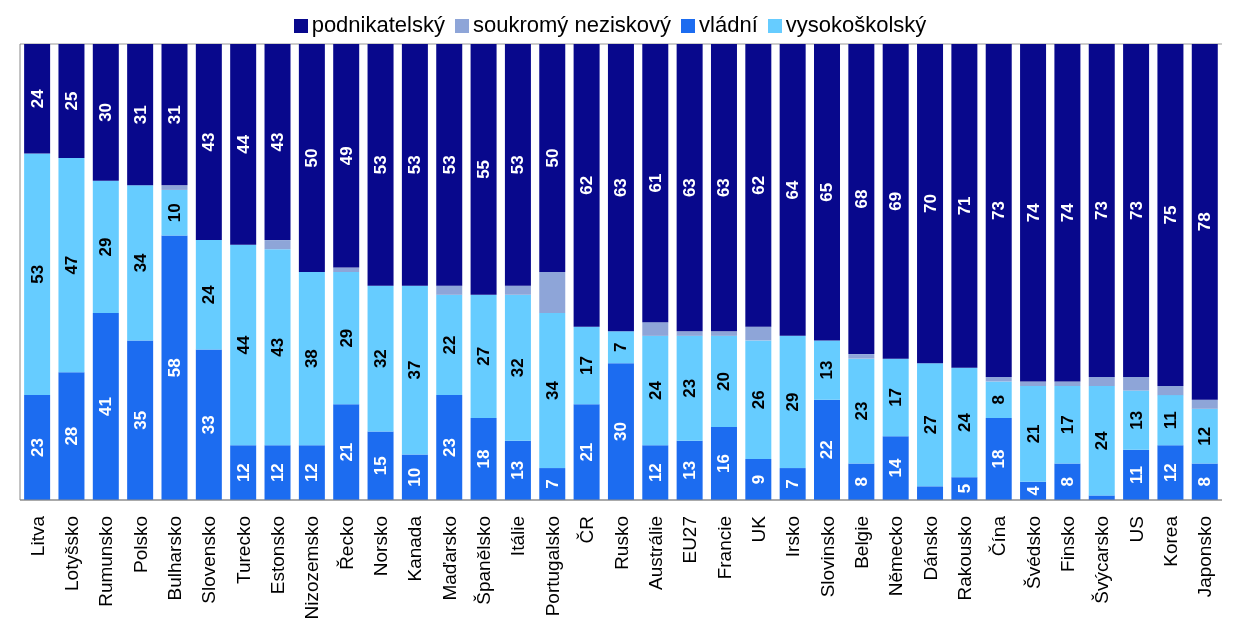 The image size is (1234, 642). What do you see at coordinates (174, 213) in the screenshot?
I see `data-label: 10` at bounding box center [174, 213].